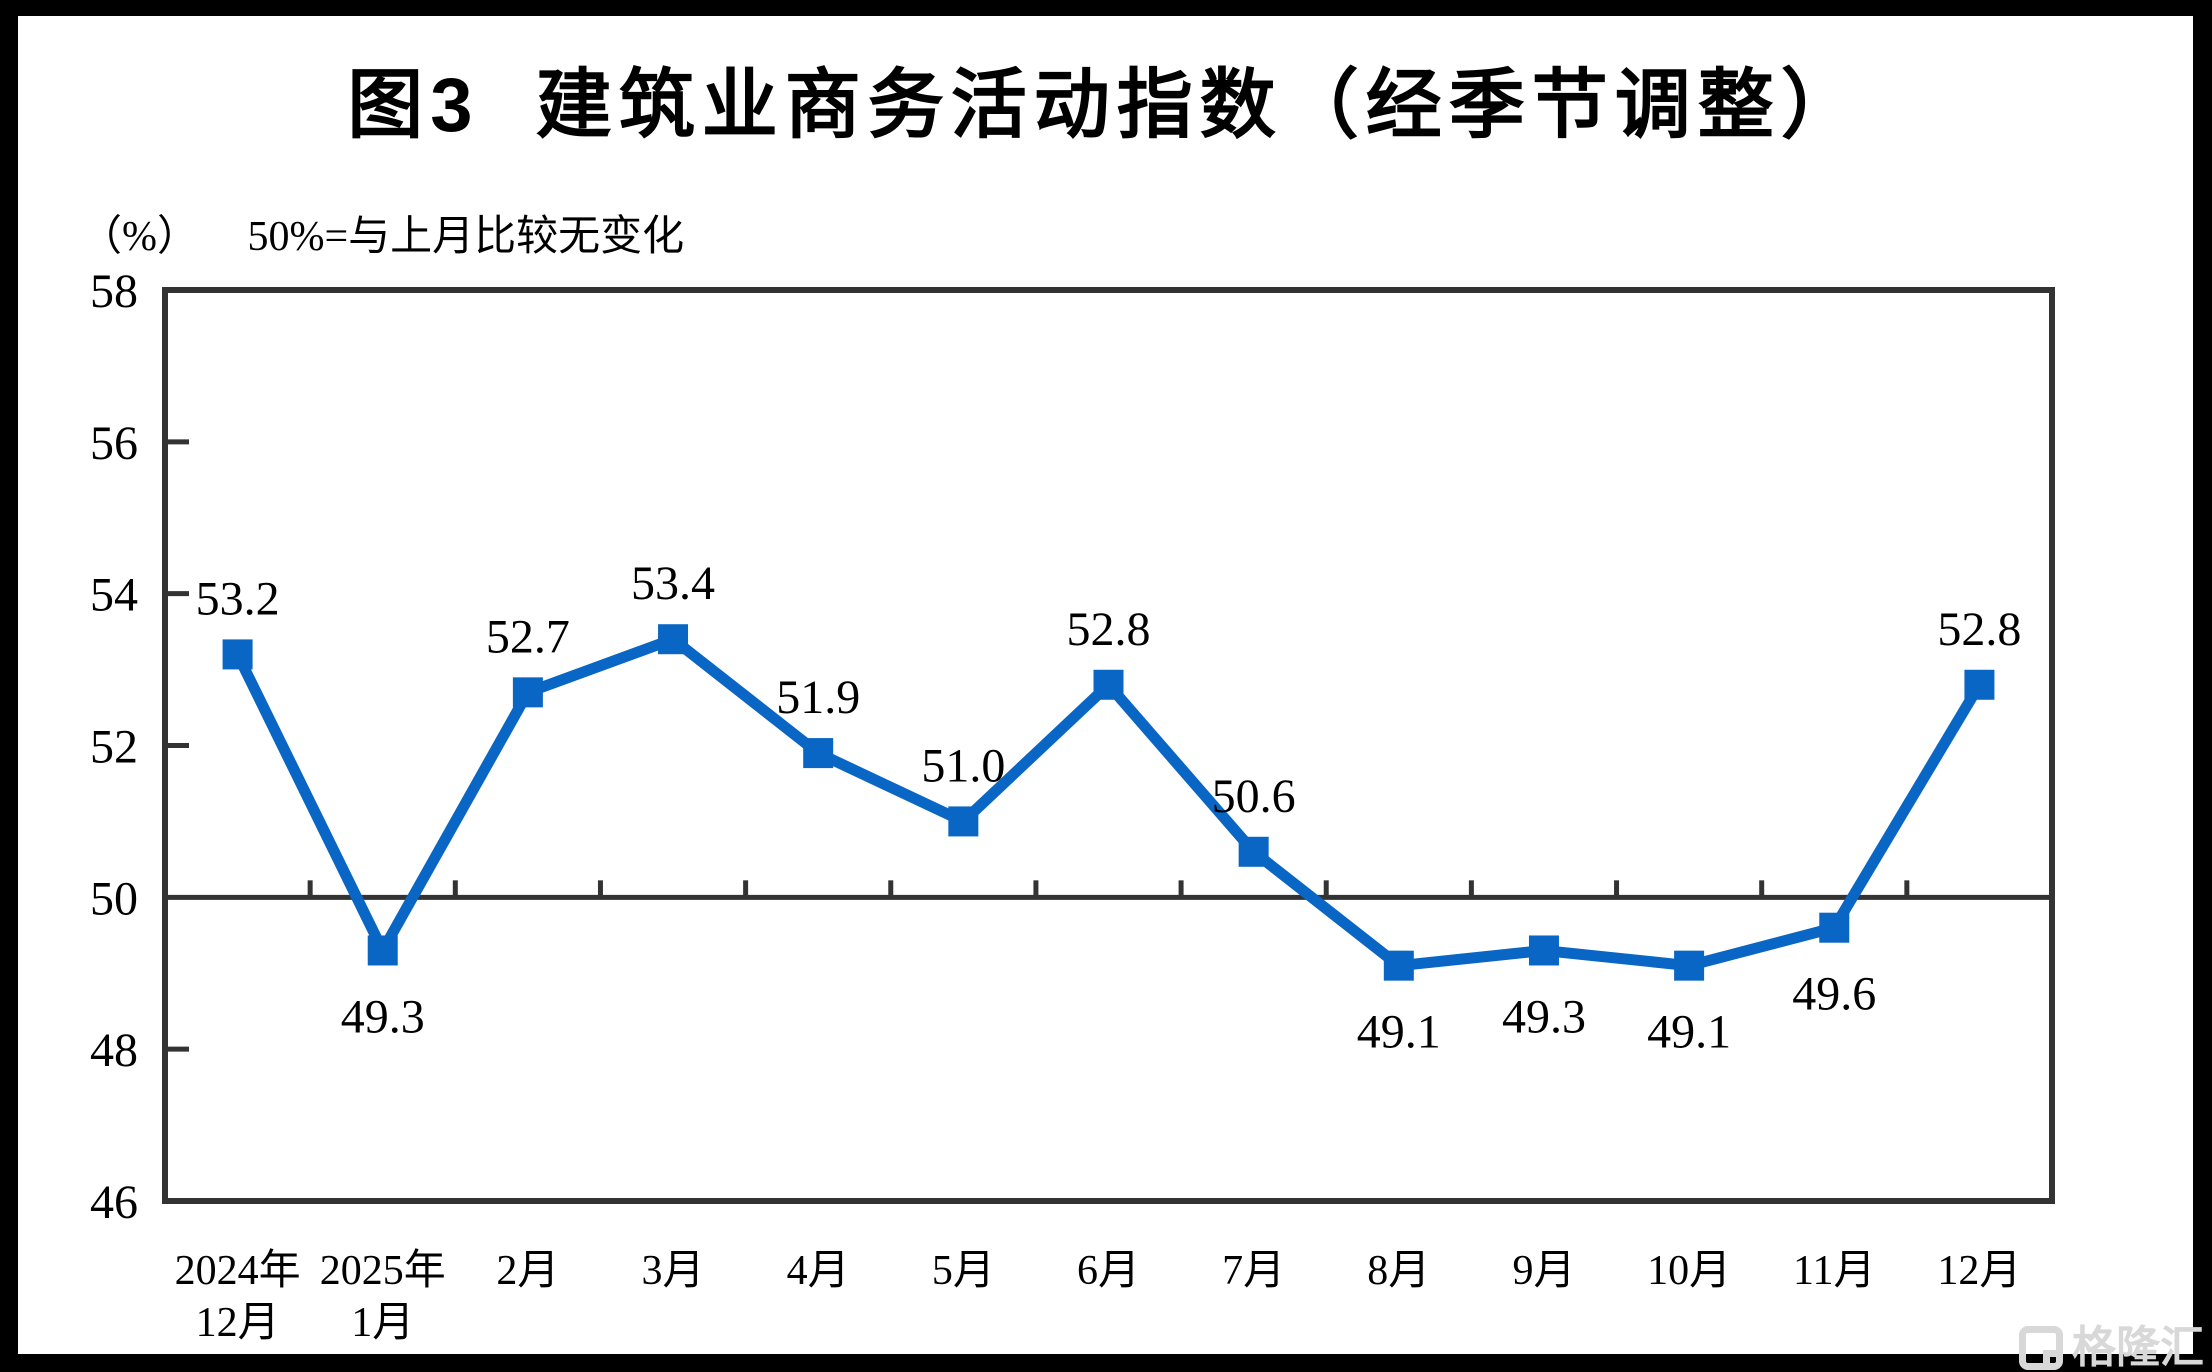  I want to click on gelonghui-logo-icon, so click(2041, 1348).